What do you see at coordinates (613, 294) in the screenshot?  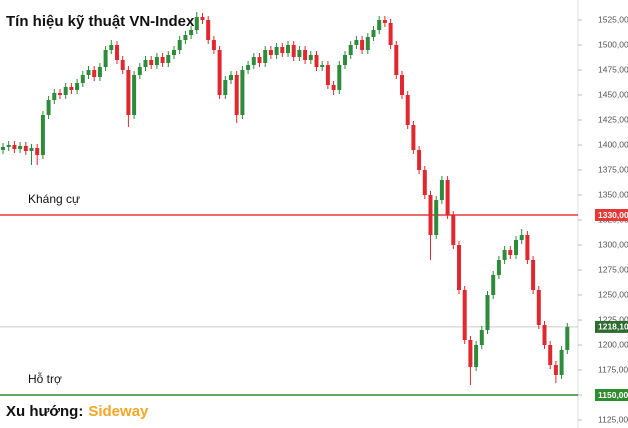 I see `y-tick-label: 1250,00` at bounding box center [613, 294].